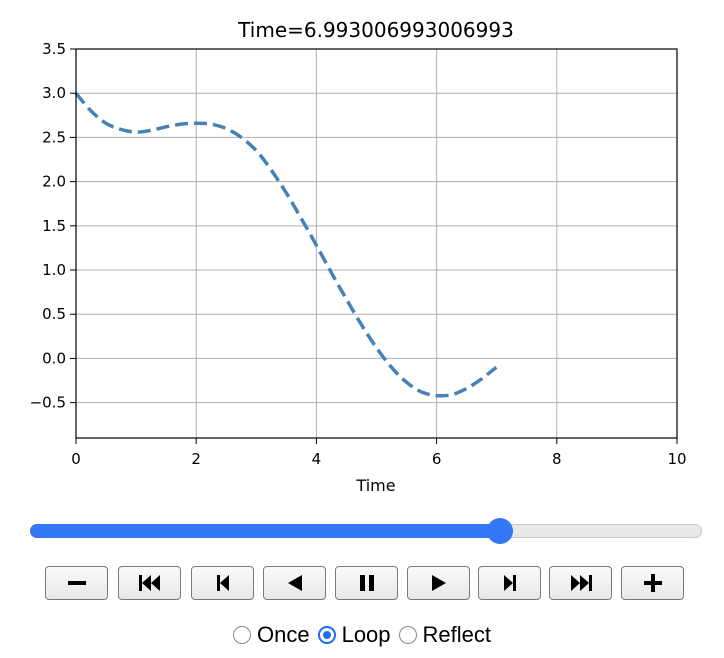 The width and height of the screenshot is (724, 658). I want to click on next-frame-icon, so click(509, 583).